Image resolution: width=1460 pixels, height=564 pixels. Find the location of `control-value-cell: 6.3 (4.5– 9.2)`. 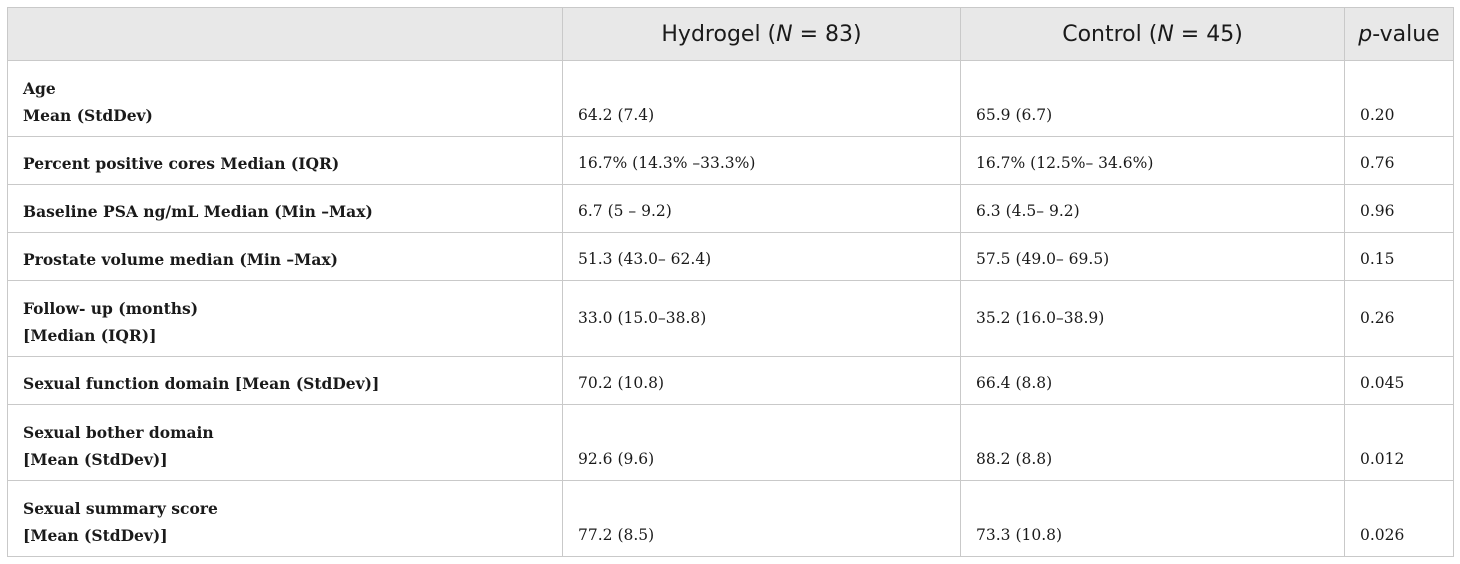

control-value-cell: 6.3 (4.5– 9.2) is located at coordinates (1152, 208).